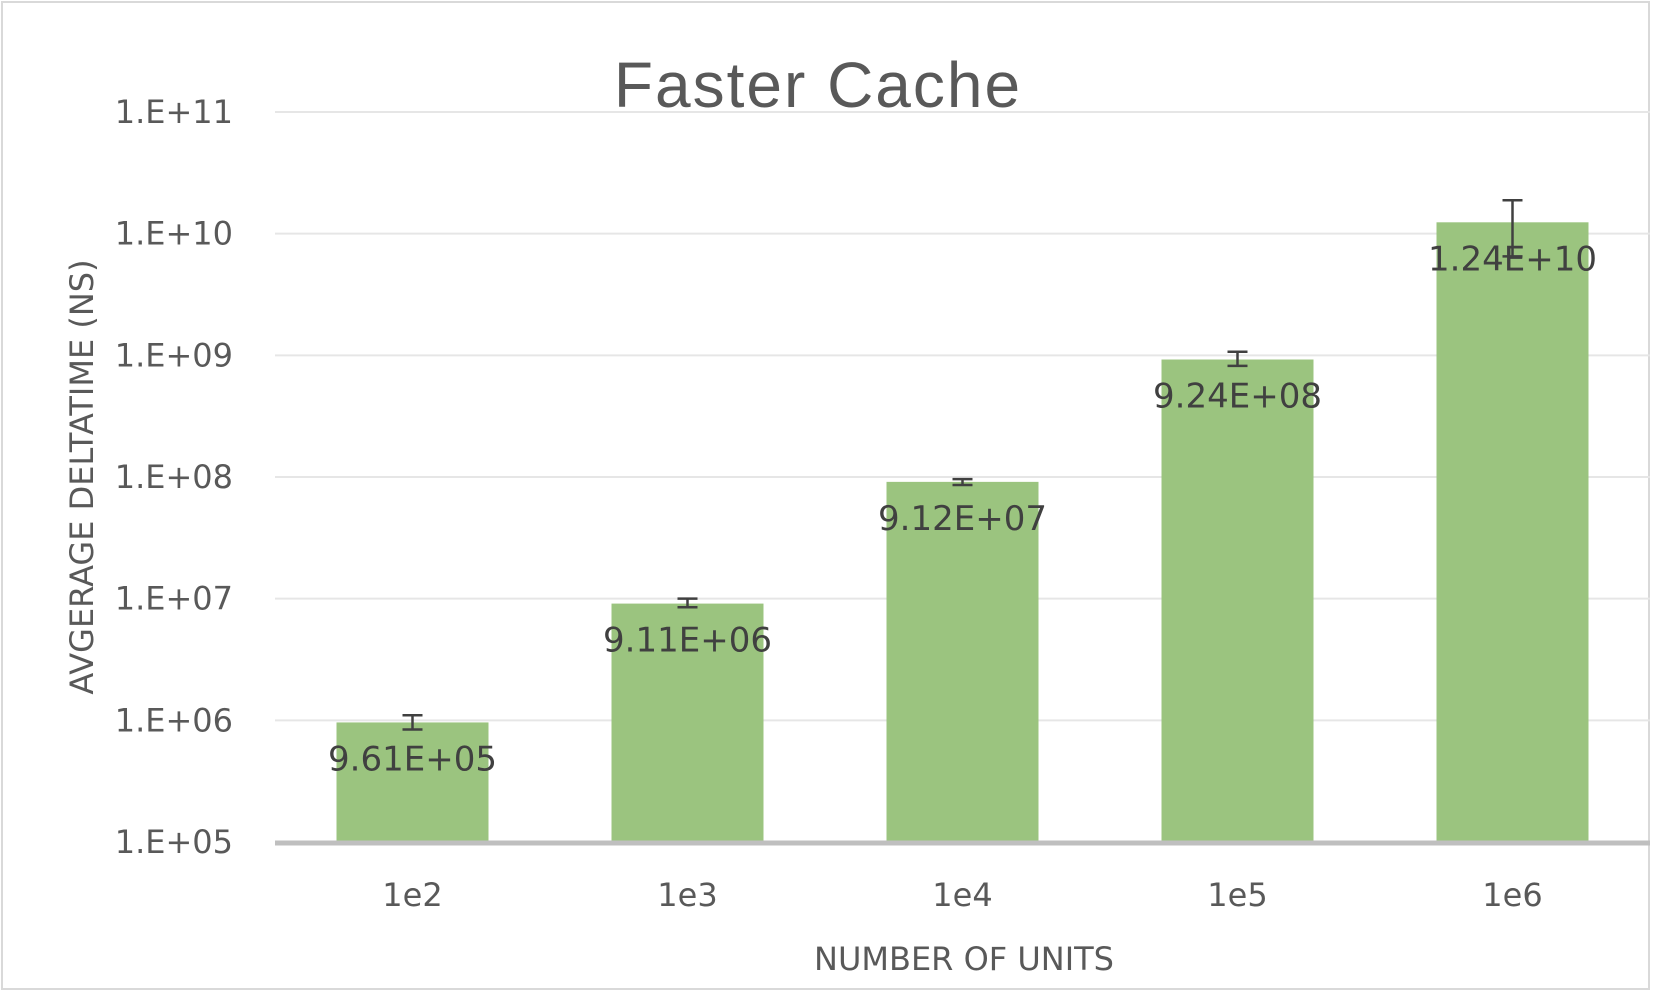 This screenshot has width=1653, height=993. I want to click on x-tick-label: 1e3, so click(687, 895).